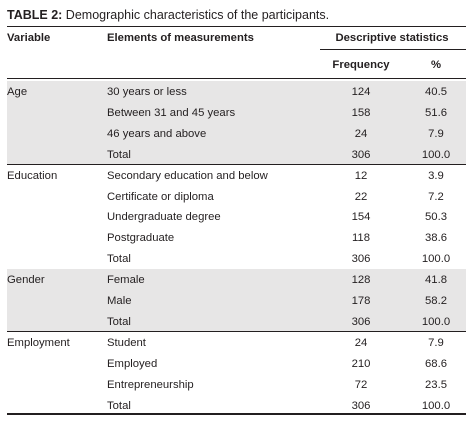 Image resolution: width=475 pixels, height=431 pixels. What do you see at coordinates (132, 363) in the screenshot?
I see `element-cell: Employed` at bounding box center [132, 363].